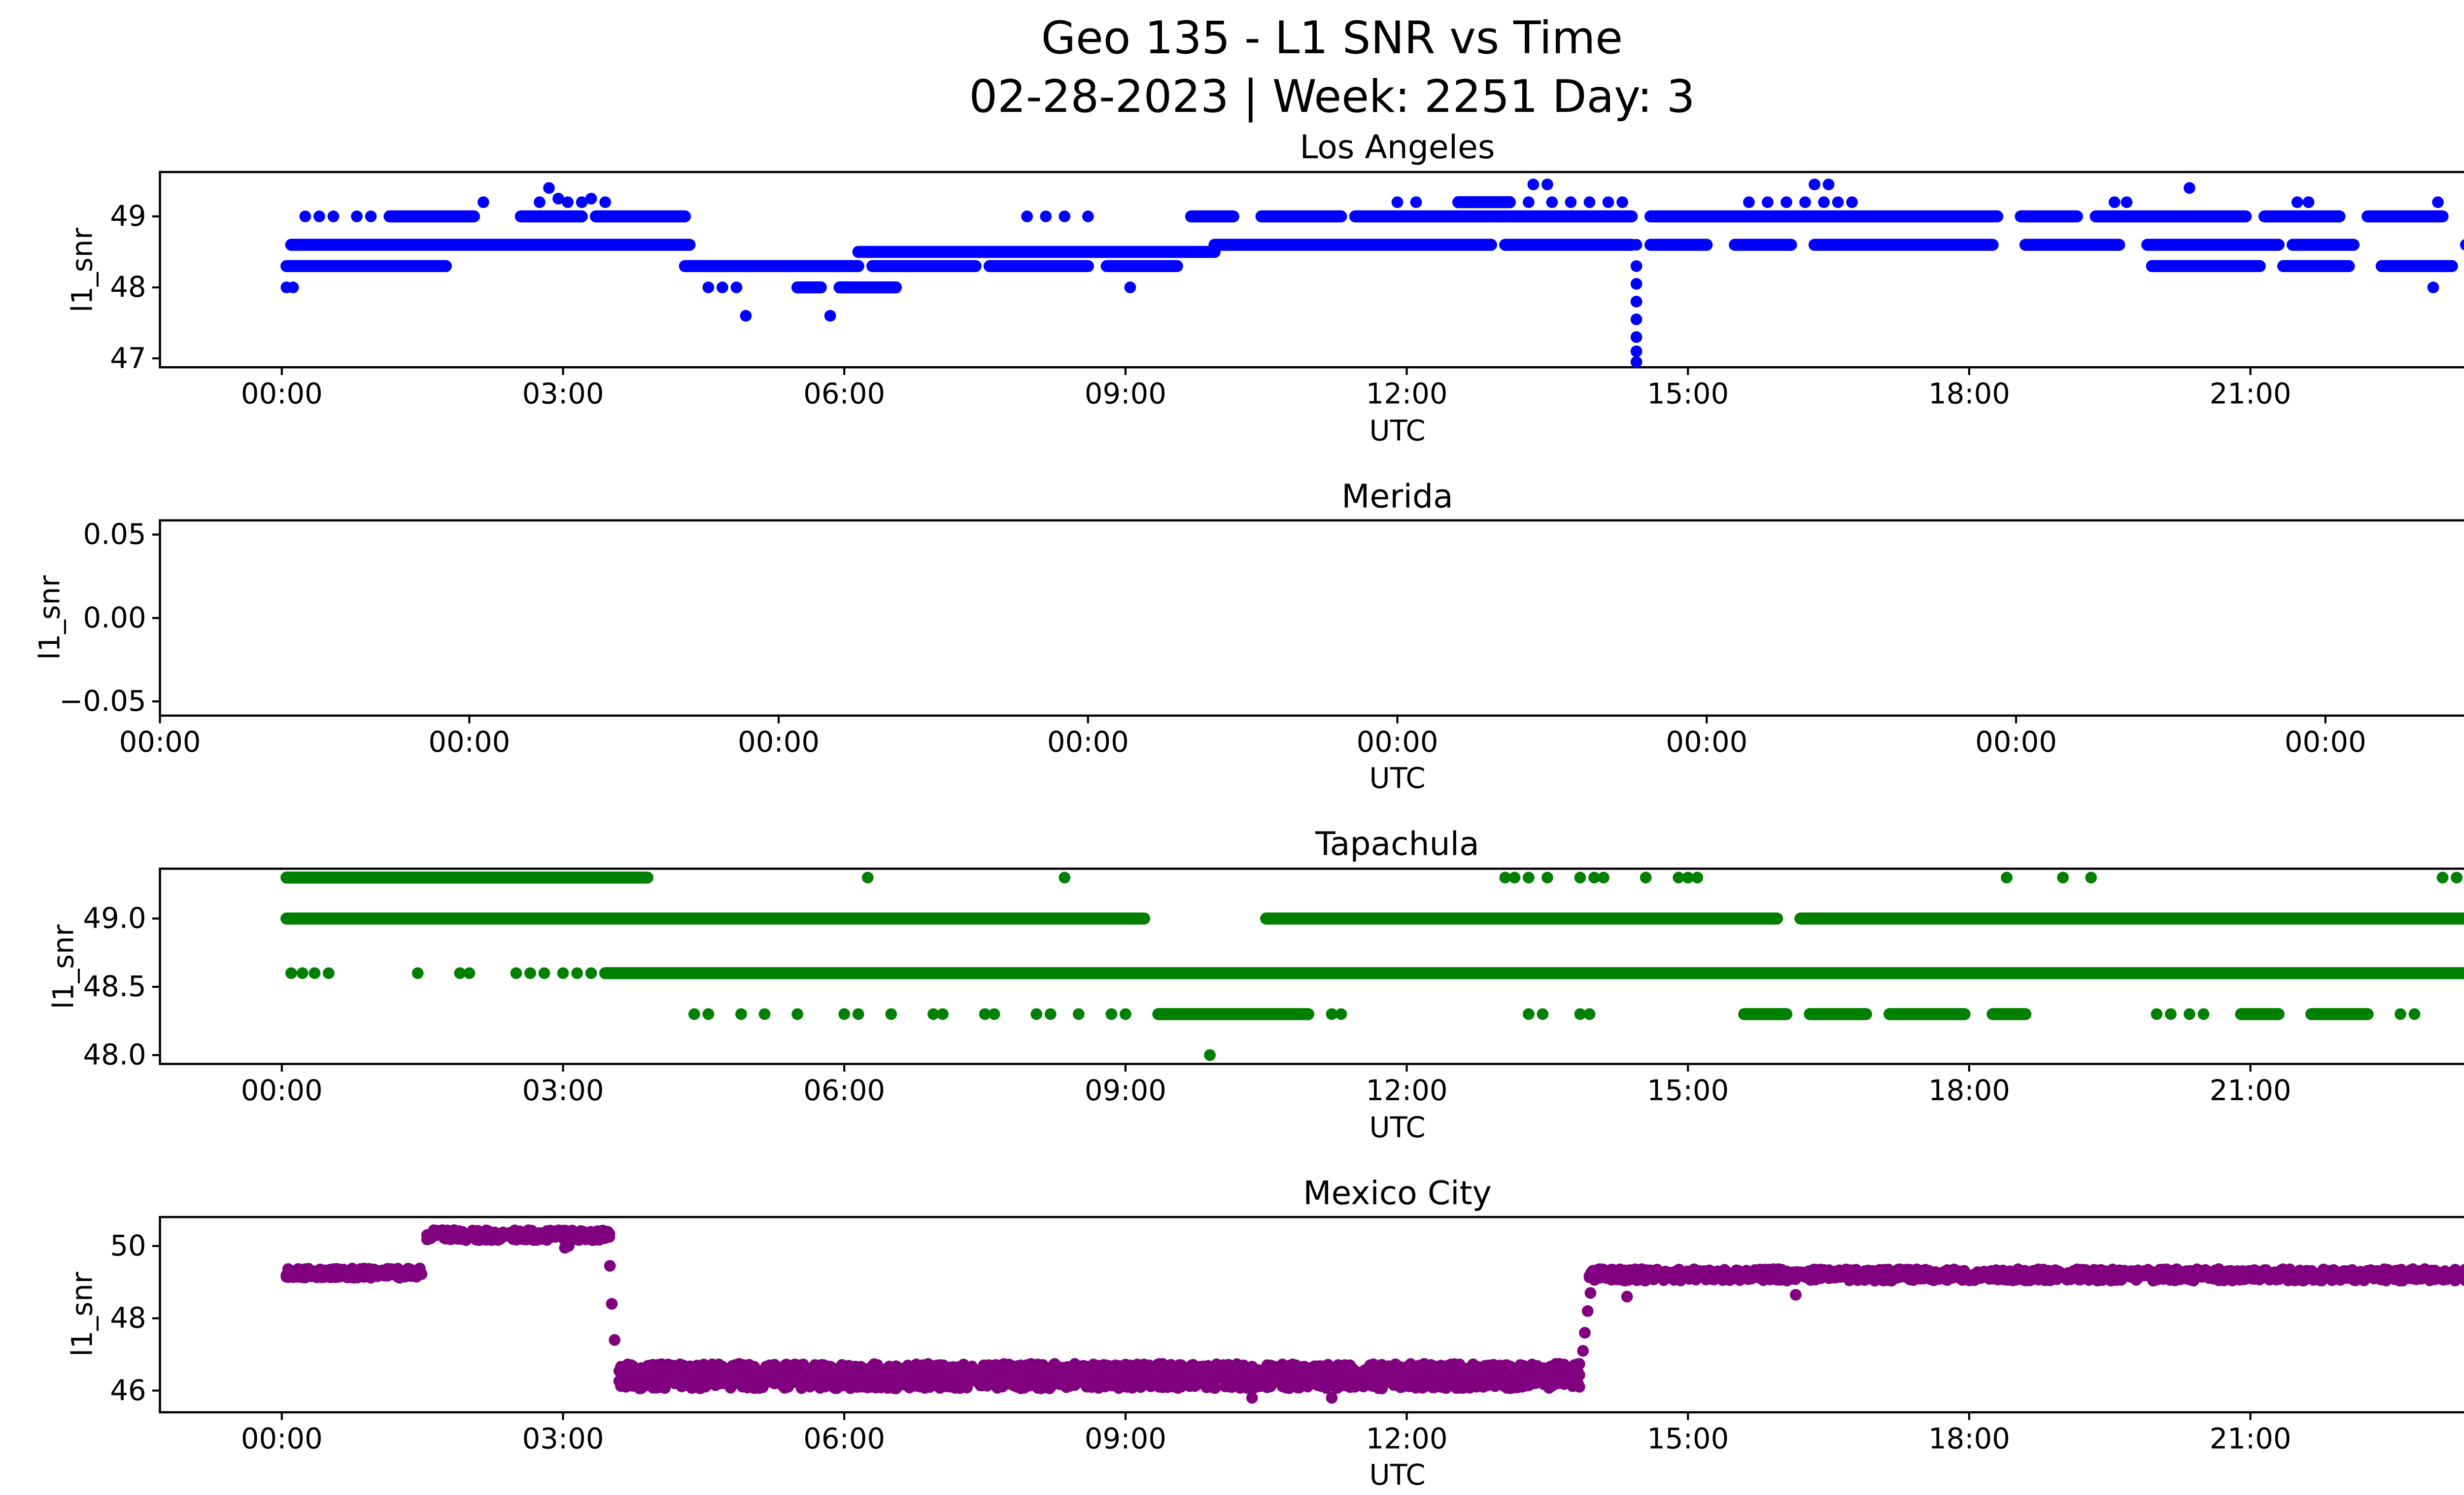 The height and width of the screenshot is (1495, 2464). Describe the element at coordinates (1397, 845) in the screenshot. I see `subplot-title-tapachula: Tapachula` at that location.